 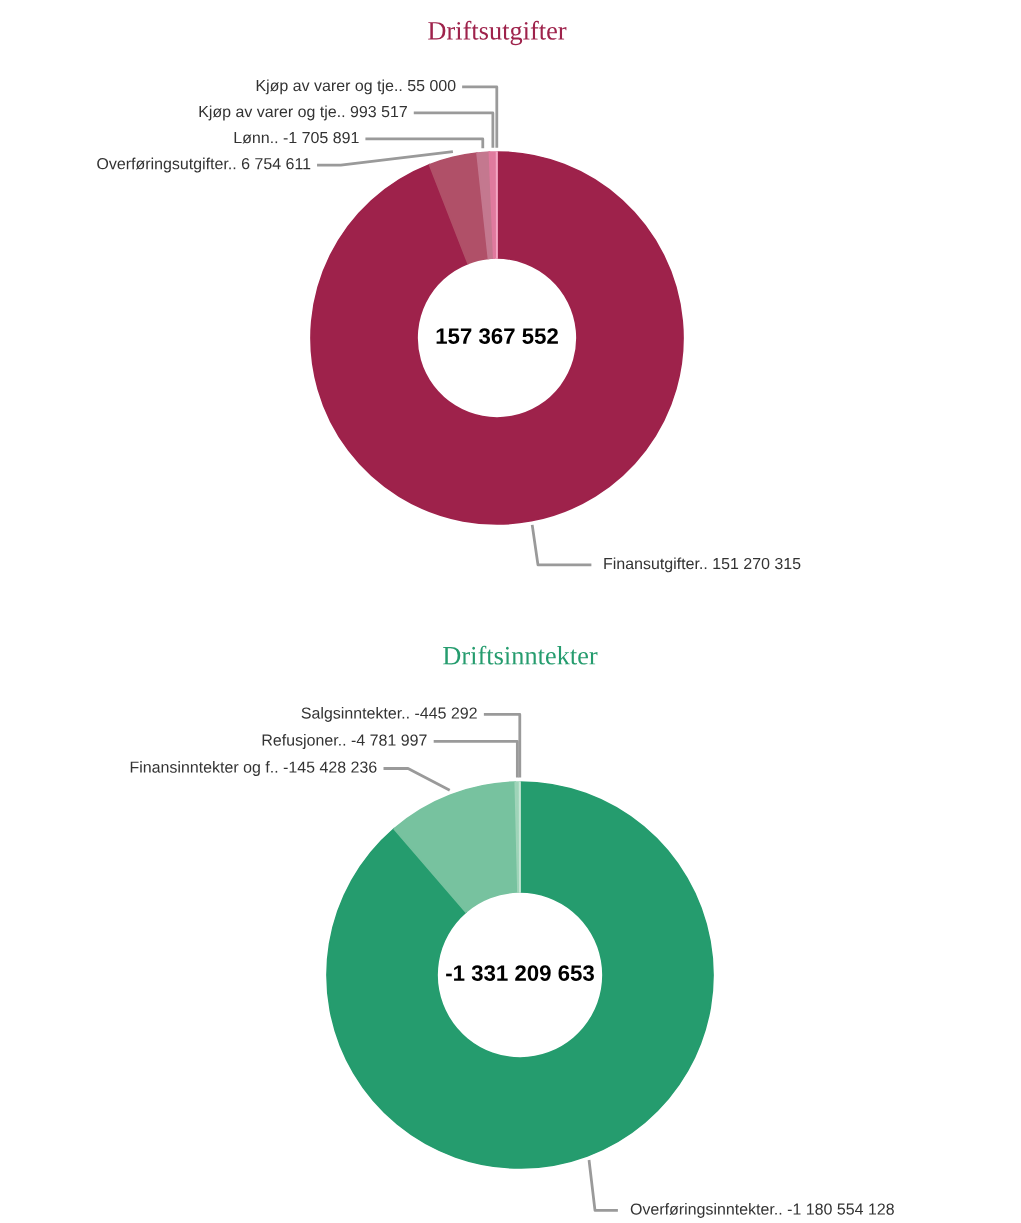 I want to click on slice-label: Finansutgifter.. 151 270 315, so click(x=702, y=565).